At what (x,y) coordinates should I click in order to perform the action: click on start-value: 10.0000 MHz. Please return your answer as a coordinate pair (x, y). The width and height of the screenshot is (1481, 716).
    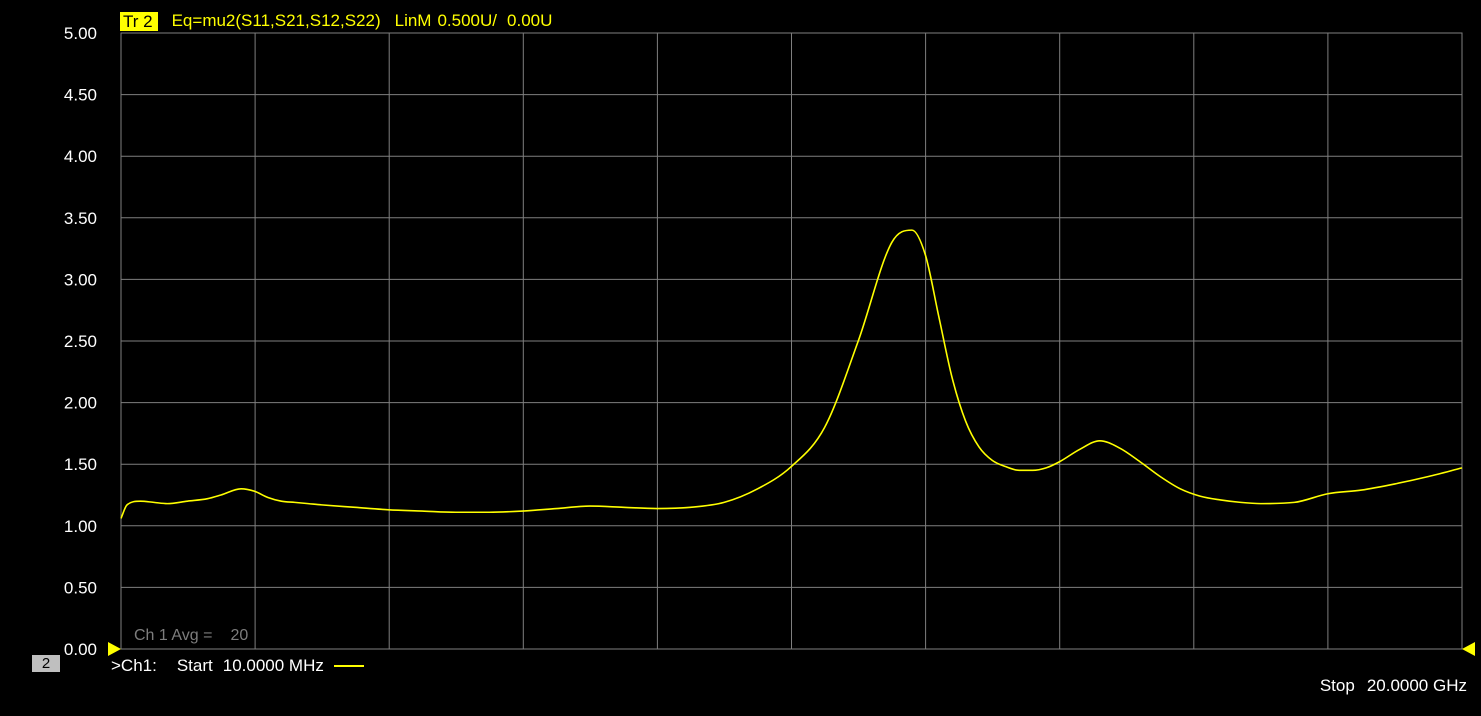
    Looking at the image, I should click on (273, 665).